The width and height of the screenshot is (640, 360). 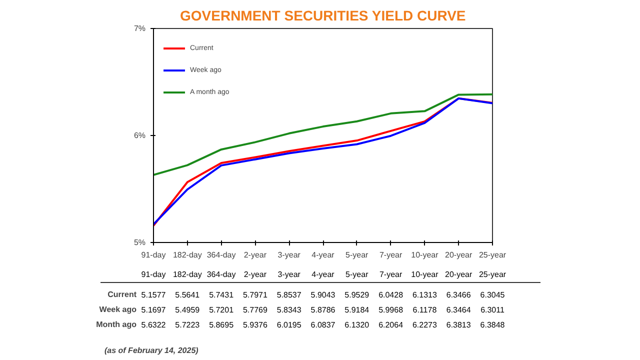 What do you see at coordinates (289, 274) in the screenshot?
I see `category-label: 3-year` at bounding box center [289, 274].